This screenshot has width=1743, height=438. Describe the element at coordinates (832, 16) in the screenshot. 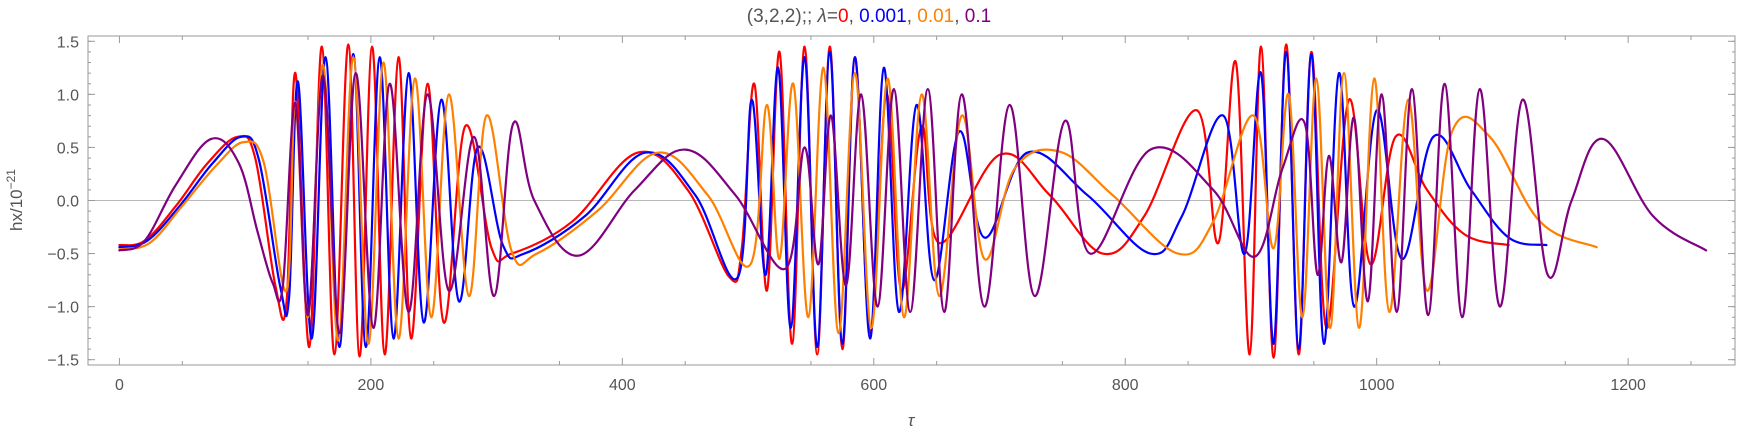

I see `chart-title-equals: =` at that location.